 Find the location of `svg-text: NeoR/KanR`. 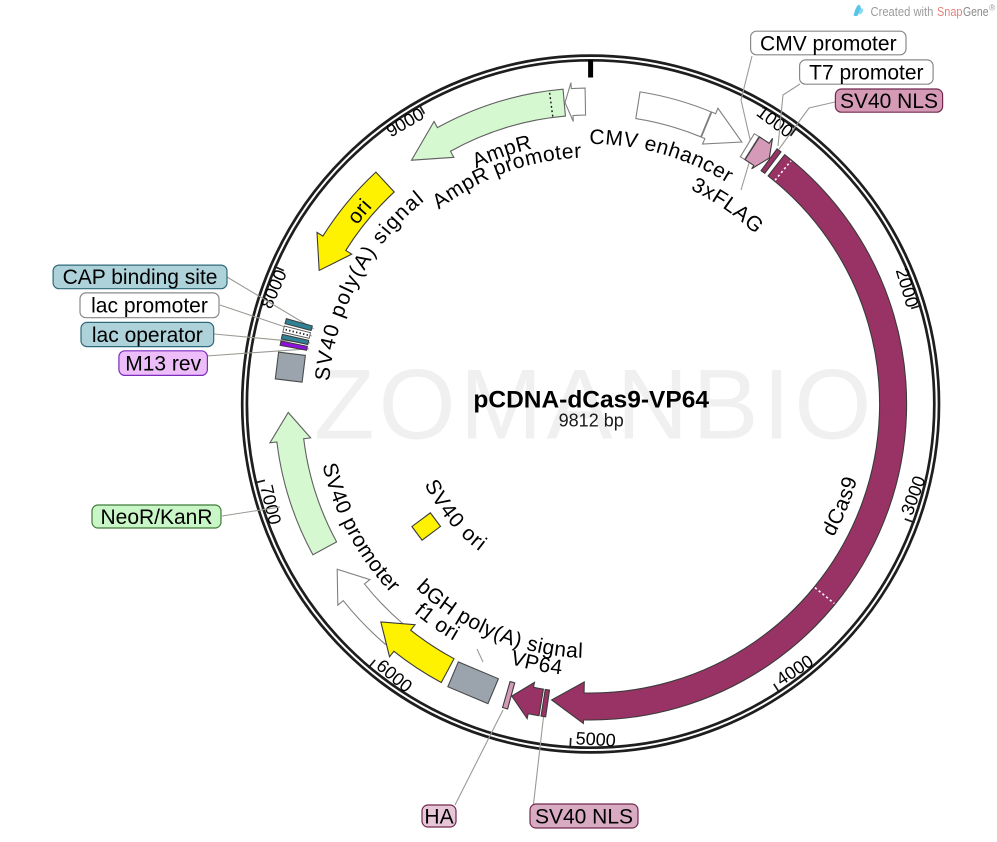

svg-text: NeoR/KanR is located at coordinates (156, 517).